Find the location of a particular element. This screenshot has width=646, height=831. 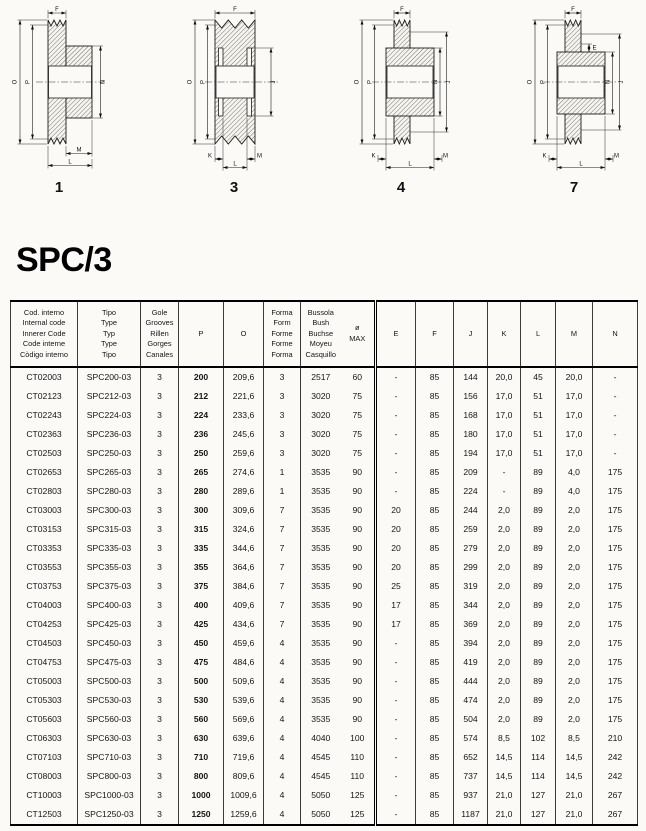

header-line: L is located at coordinates (538, 333).